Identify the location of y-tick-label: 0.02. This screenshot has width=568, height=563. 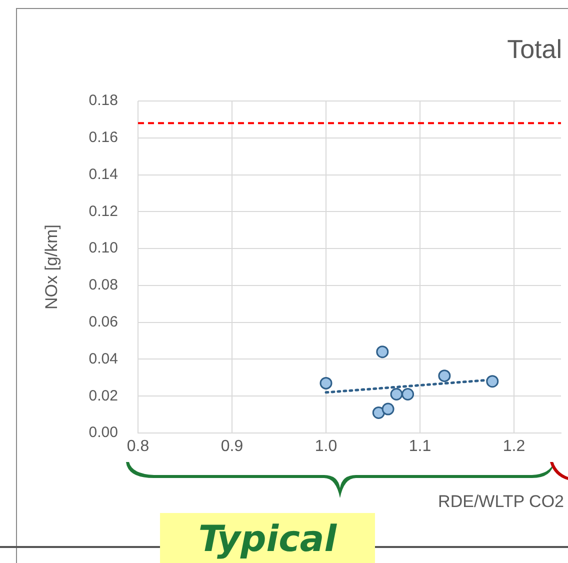
(103, 395).